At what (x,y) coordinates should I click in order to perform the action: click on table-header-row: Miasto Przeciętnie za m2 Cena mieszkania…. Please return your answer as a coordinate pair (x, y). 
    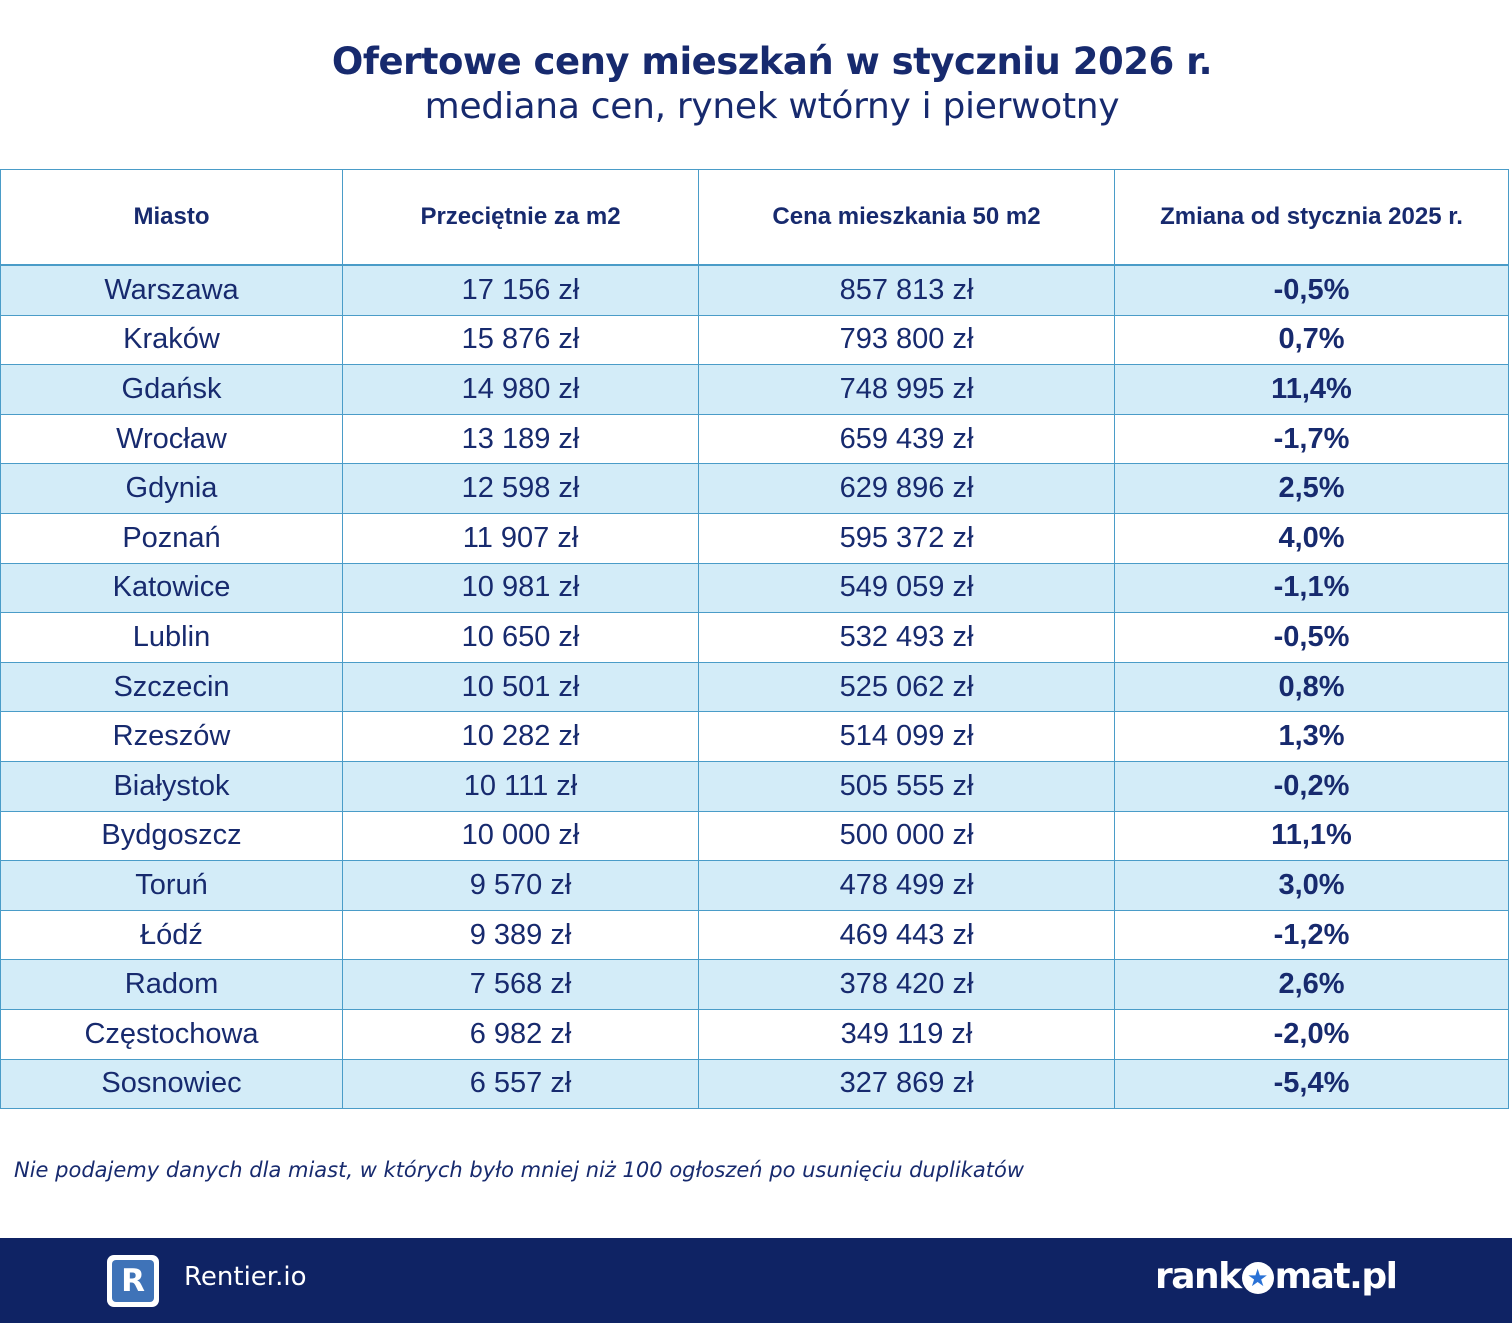
    Looking at the image, I should click on (754, 217).